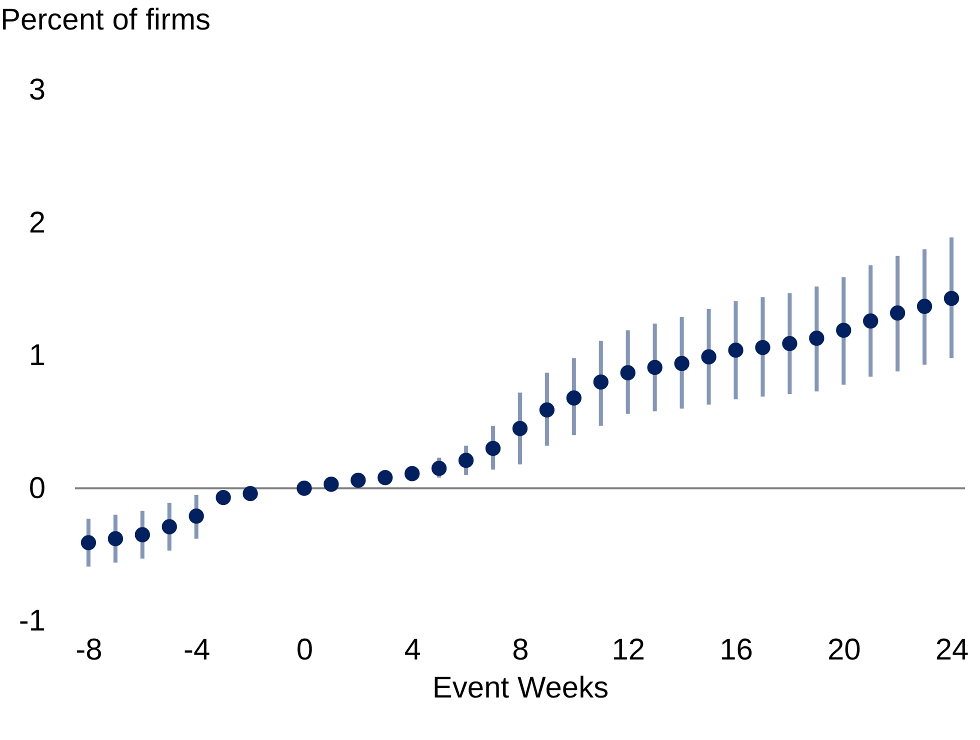 This screenshot has width=980, height=740. What do you see at coordinates (844, 650) in the screenshot?
I see `x-tick-label: 20` at bounding box center [844, 650].